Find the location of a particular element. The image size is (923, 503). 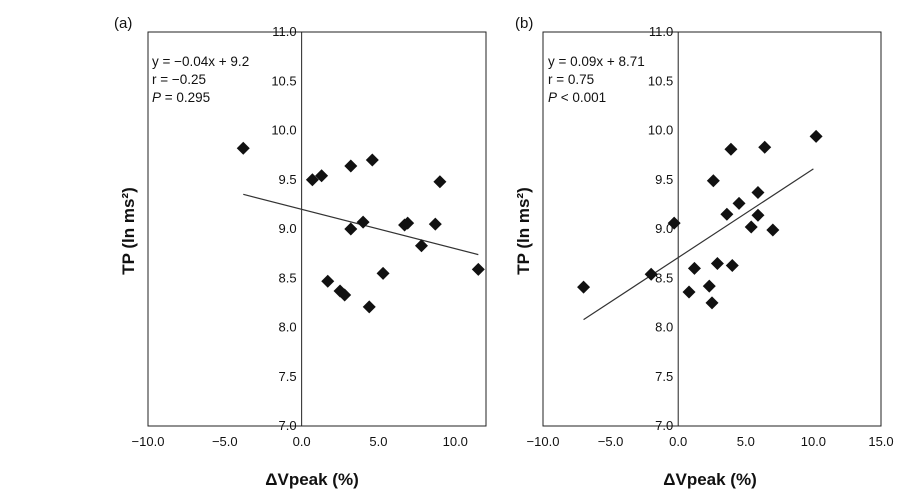

x-tick-labels: −10.0 −5.0 0.0 5.0 10.0 is located at coordinates (300, 441).